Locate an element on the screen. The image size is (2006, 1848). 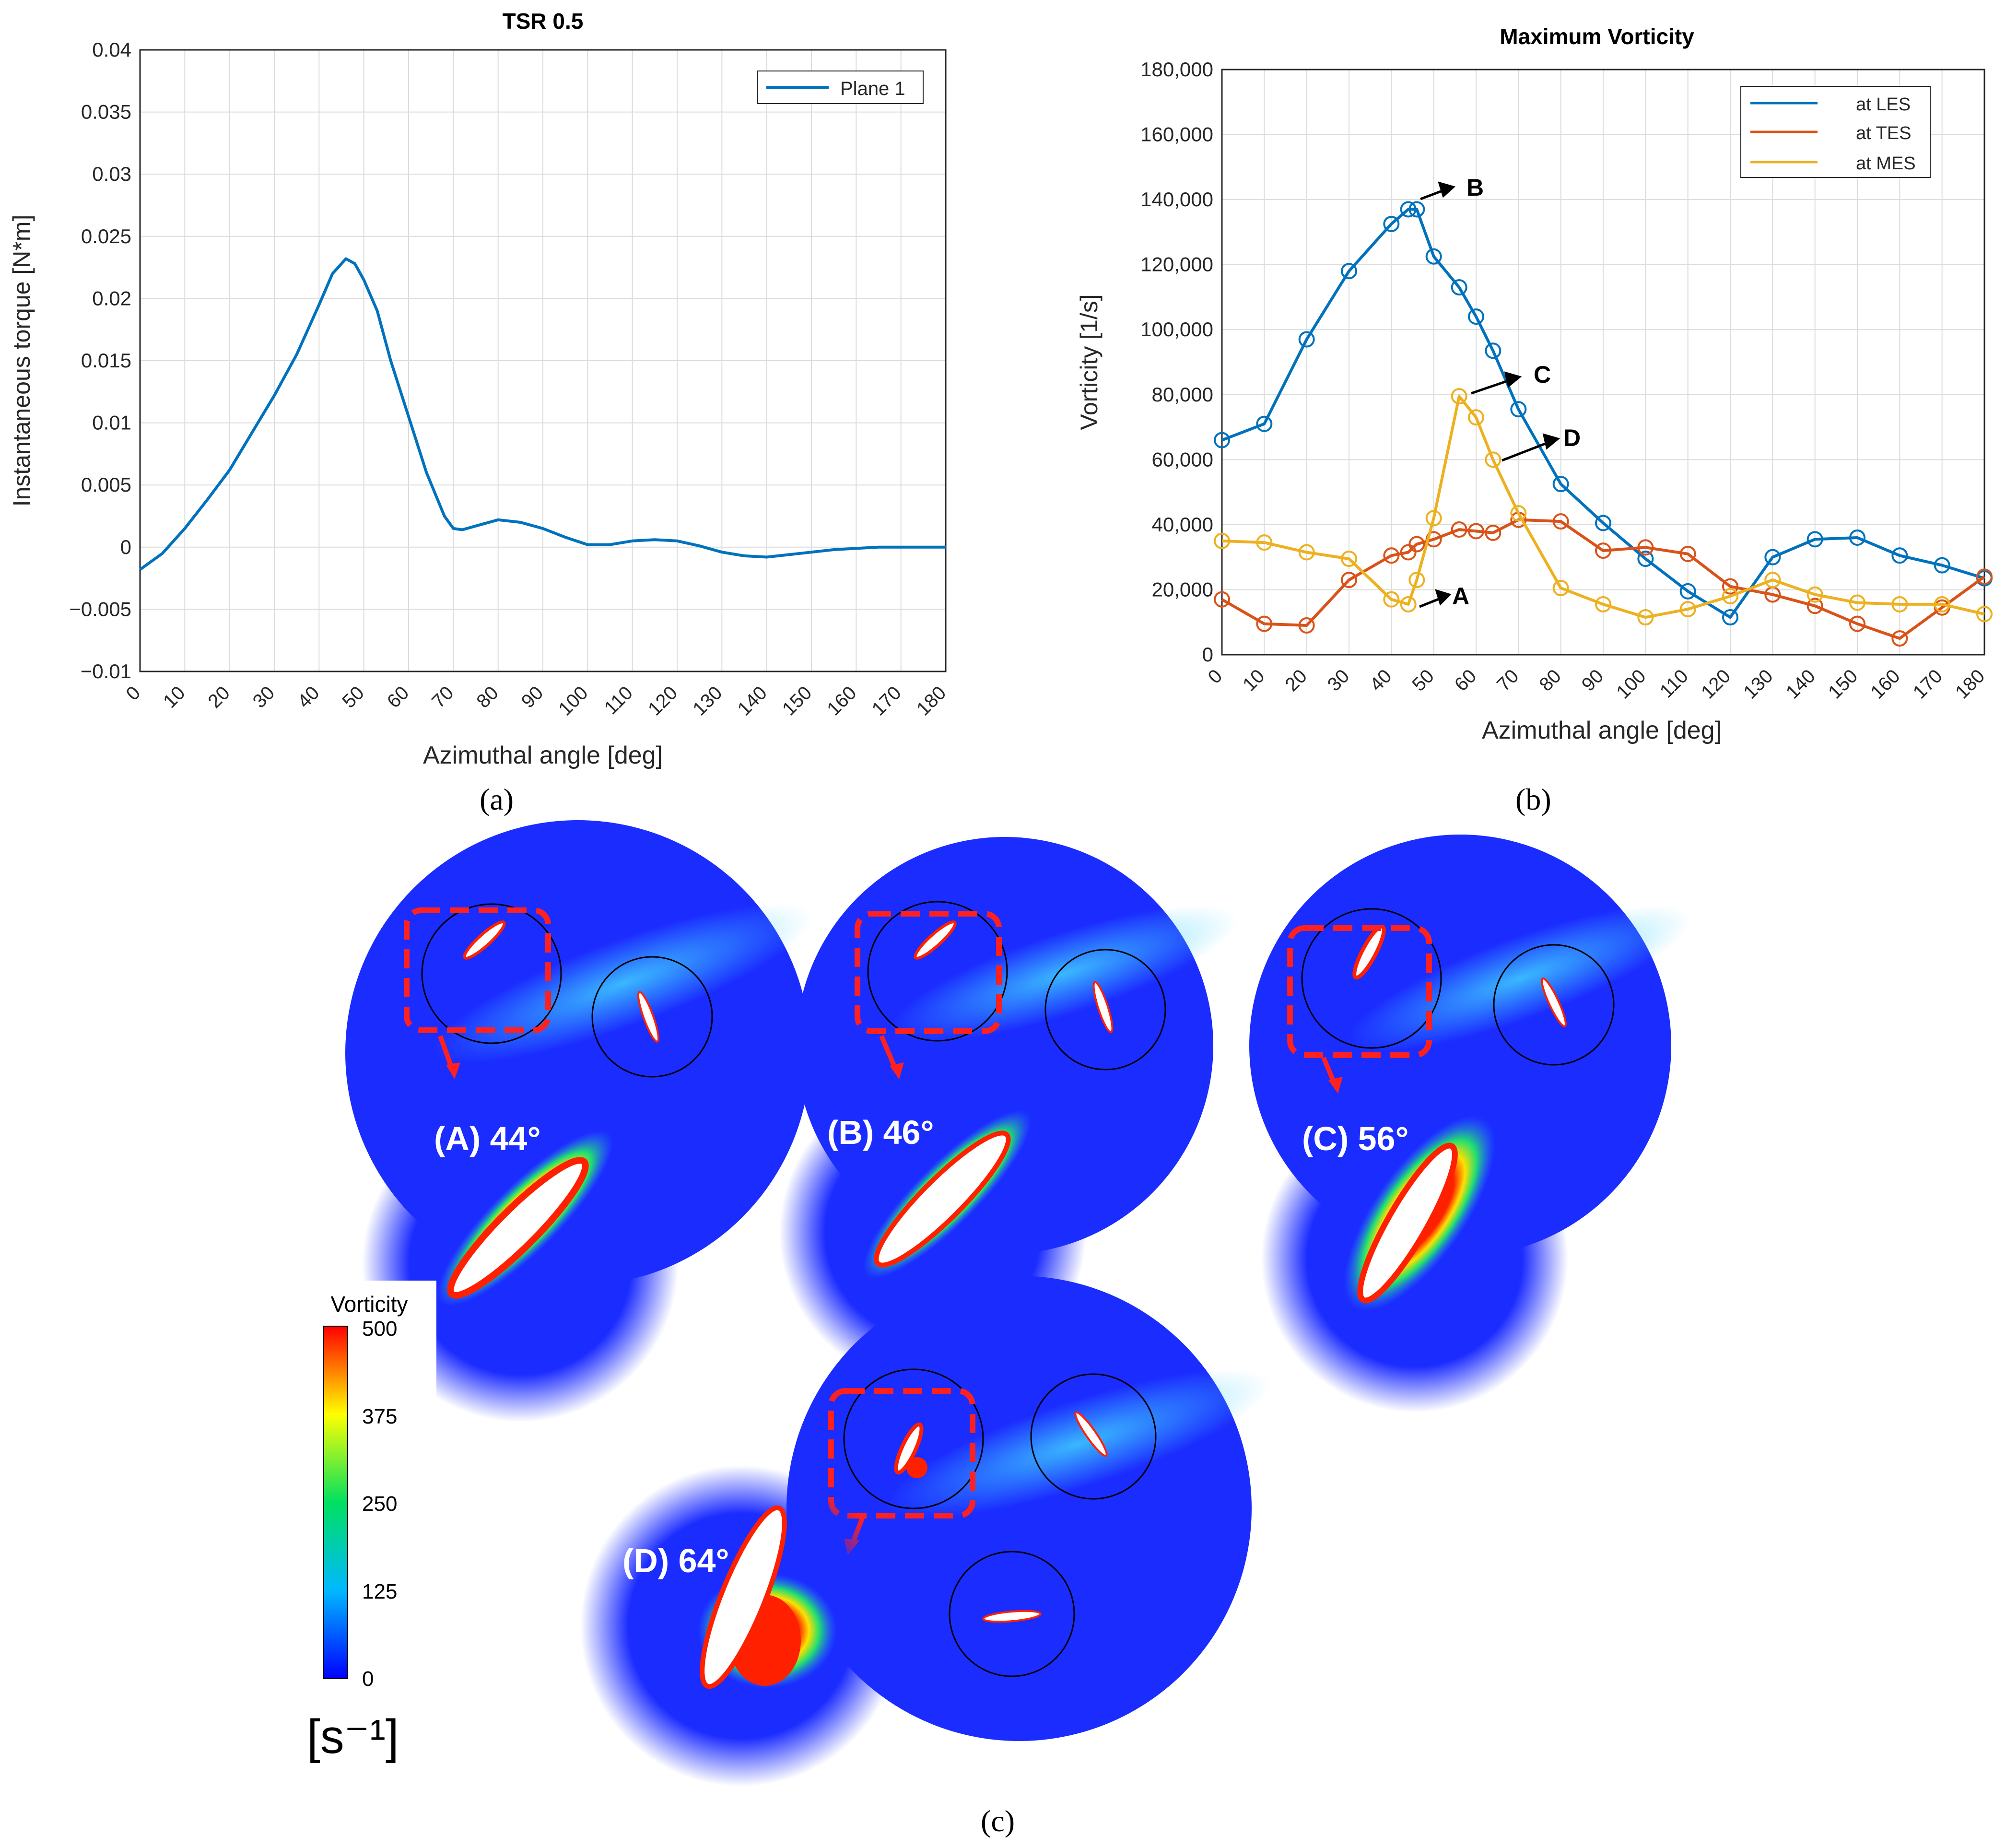
colorbar-tick: 125 is located at coordinates (379, 1591).